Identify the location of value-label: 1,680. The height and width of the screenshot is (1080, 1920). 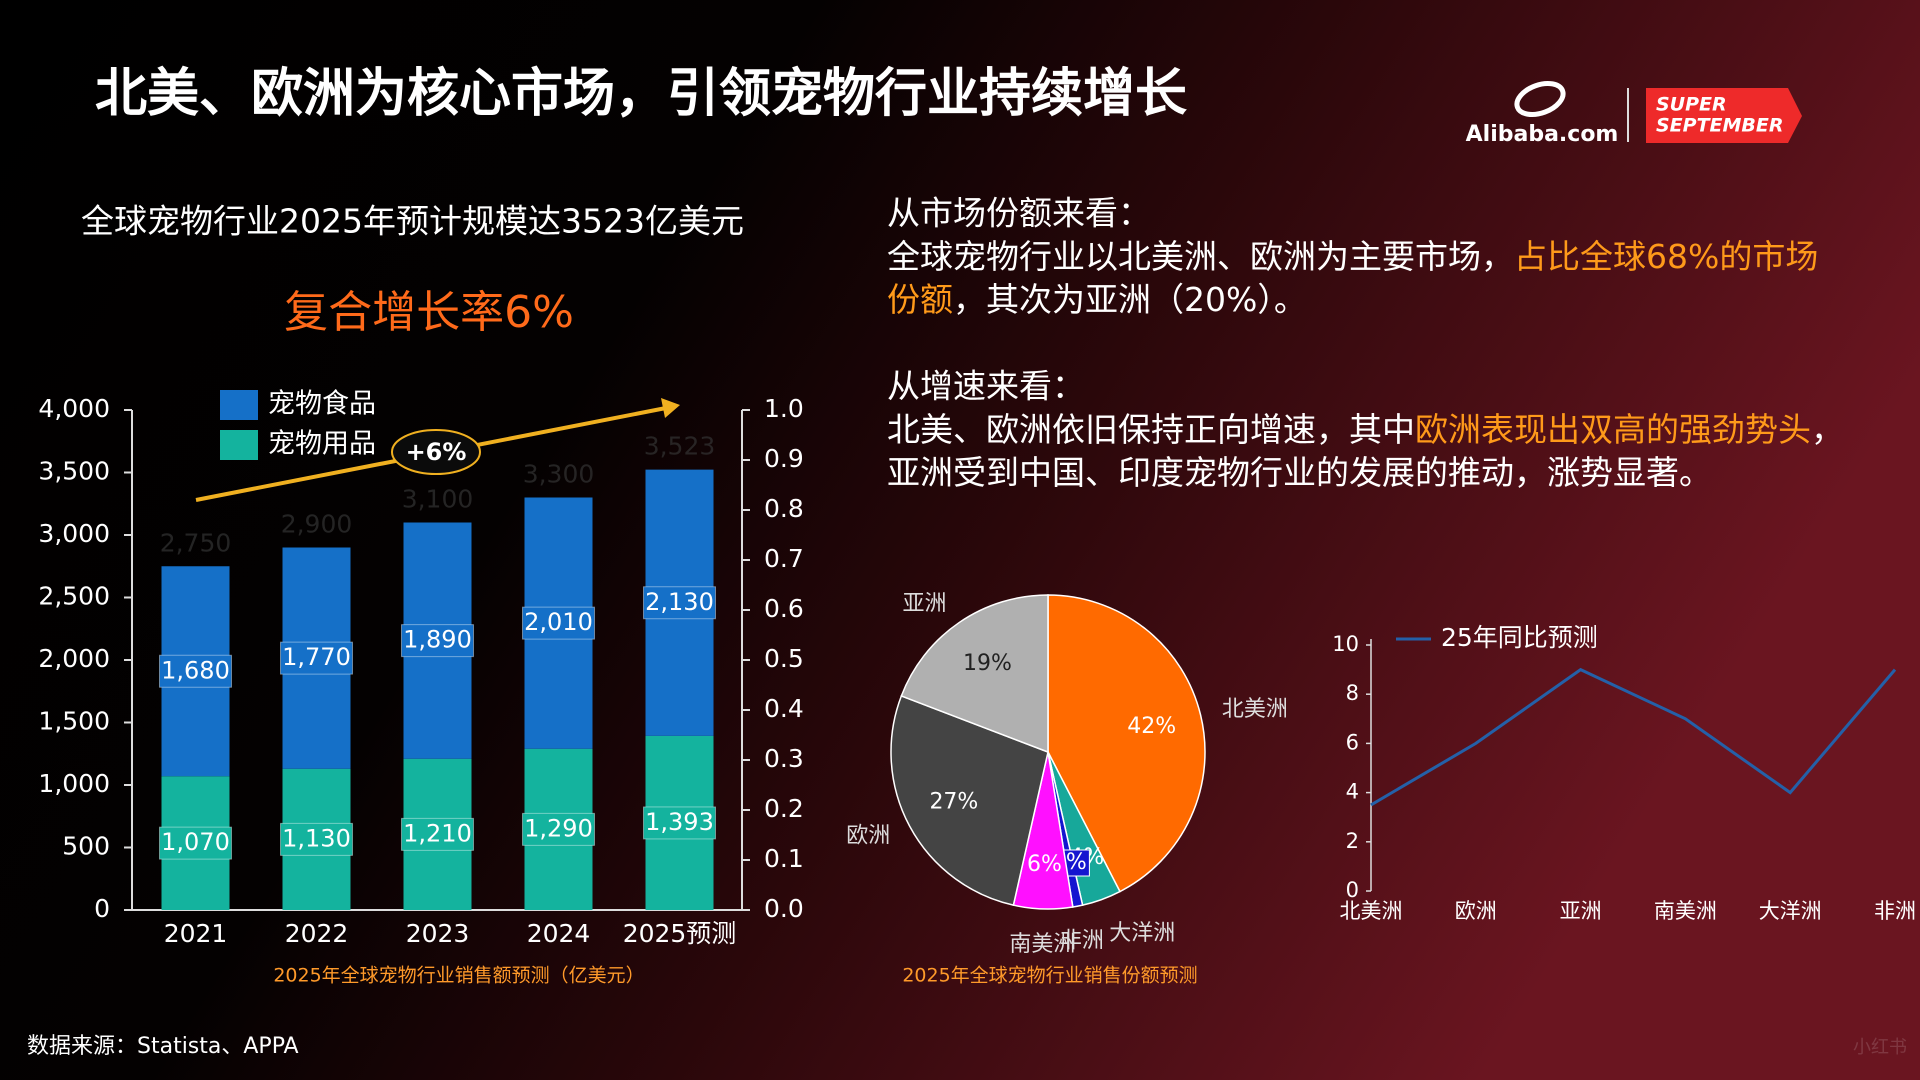
(195, 670).